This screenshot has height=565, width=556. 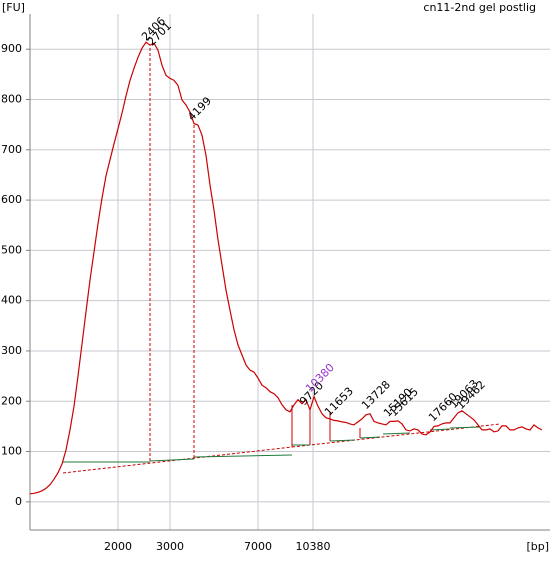 What do you see at coordinates (18, 501) in the screenshot?
I see `y-tick-label: 0` at bounding box center [18, 501].